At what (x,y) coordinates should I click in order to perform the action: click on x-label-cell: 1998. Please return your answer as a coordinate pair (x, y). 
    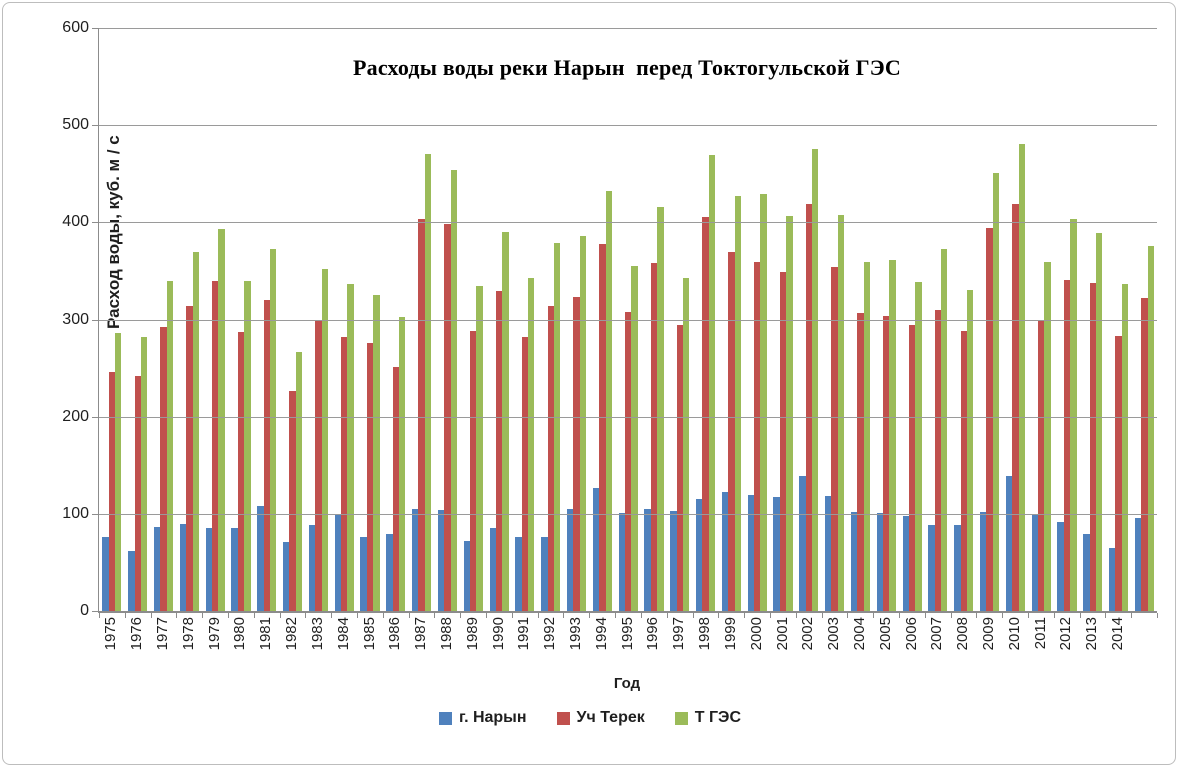
    Looking at the image, I should click on (705, 642).